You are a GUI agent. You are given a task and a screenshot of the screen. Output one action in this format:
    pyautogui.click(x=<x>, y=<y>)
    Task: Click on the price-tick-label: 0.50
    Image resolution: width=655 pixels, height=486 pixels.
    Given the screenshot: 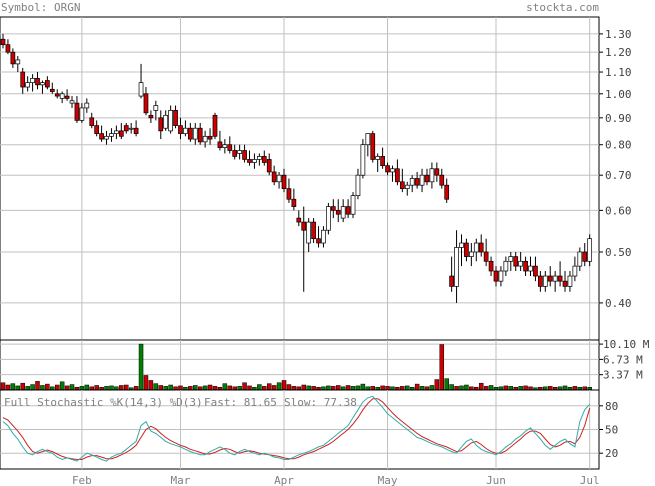 What is the action you would take?
    pyautogui.click(x=618, y=252)
    